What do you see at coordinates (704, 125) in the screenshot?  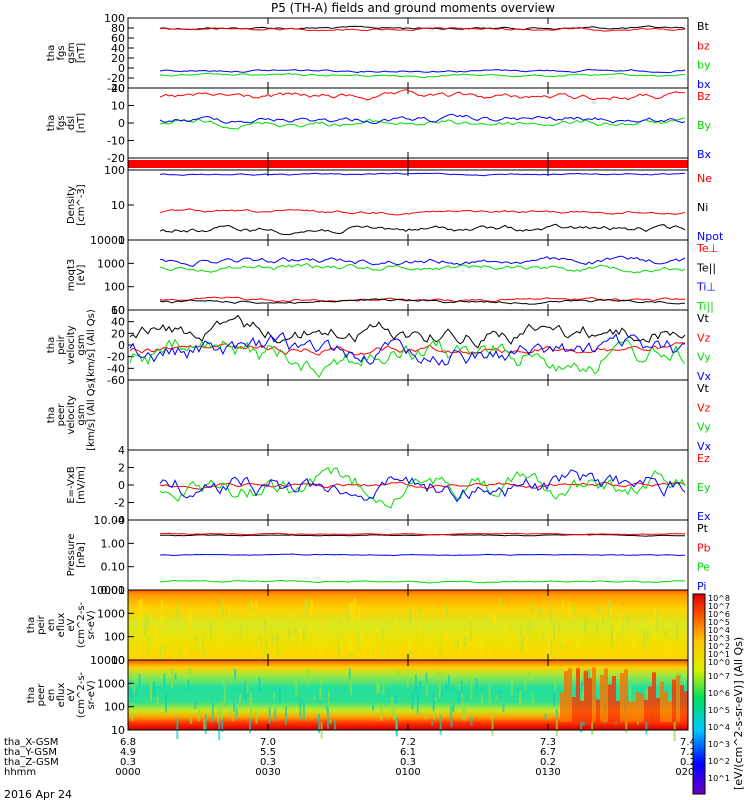 I see `legend-by: By` at bounding box center [704, 125].